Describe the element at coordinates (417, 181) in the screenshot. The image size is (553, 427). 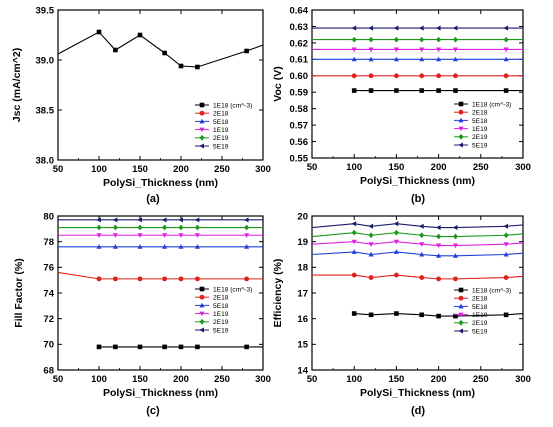
I see `x-axis-label: PolySi_Thickness (nm)` at that location.